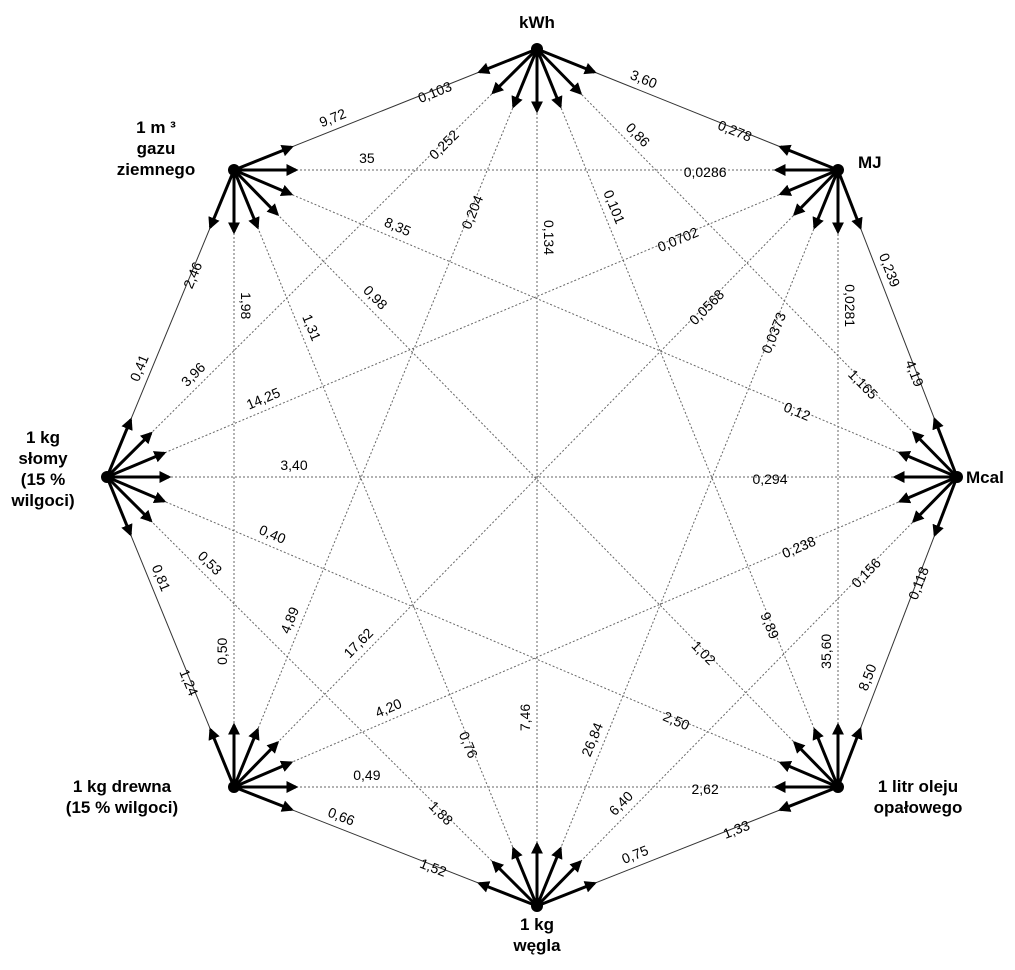 Image resolution: width=1015 pixels, height=970 pixels. What do you see at coordinates (119, 506) in the screenshot?
I see `arrow-sloma-to-drewno` at bounding box center [119, 506].